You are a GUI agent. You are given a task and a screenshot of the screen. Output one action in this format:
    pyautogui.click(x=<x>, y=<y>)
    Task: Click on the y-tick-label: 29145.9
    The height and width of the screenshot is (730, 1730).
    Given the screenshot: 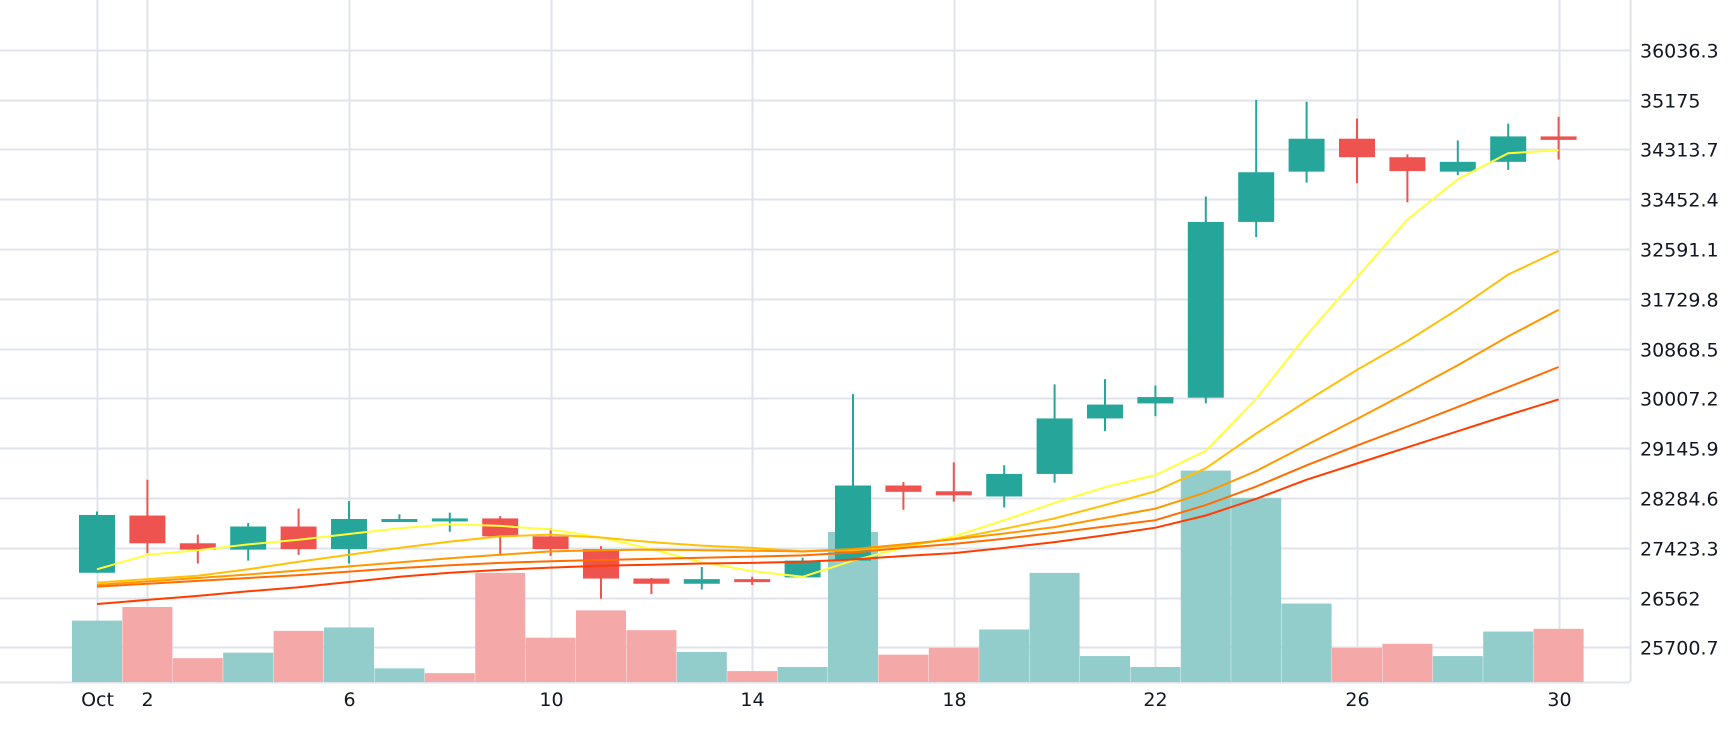 What is the action you would take?
    pyautogui.click(x=1679, y=450)
    